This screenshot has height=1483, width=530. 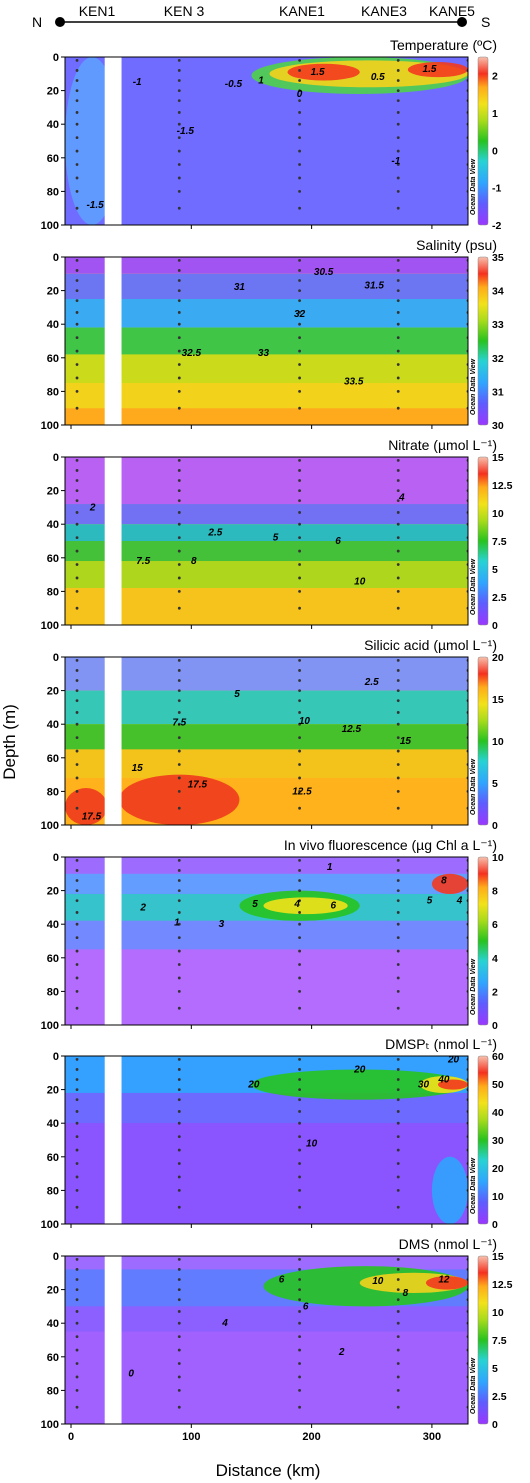 I want to click on colorbar-tick-label: 40, so click(x=498, y=1113).